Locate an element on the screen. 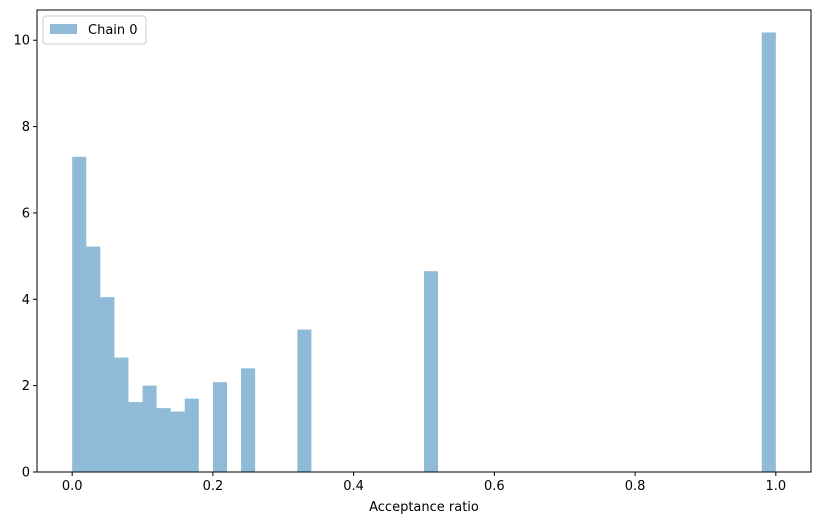  y-tick-label: 6 is located at coordinates (26, 213).